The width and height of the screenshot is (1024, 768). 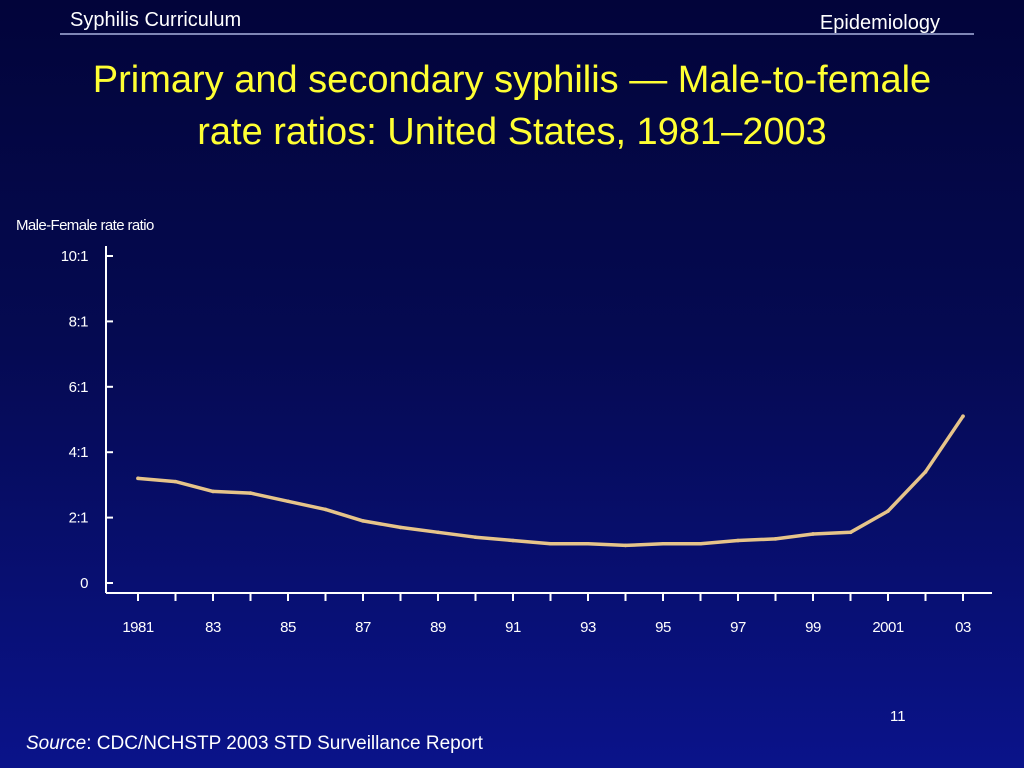 What do you see at coordinates (79, 518) in the screenshot?
I see `y-tick-label: 2:1` at bounding box center [79, 518].